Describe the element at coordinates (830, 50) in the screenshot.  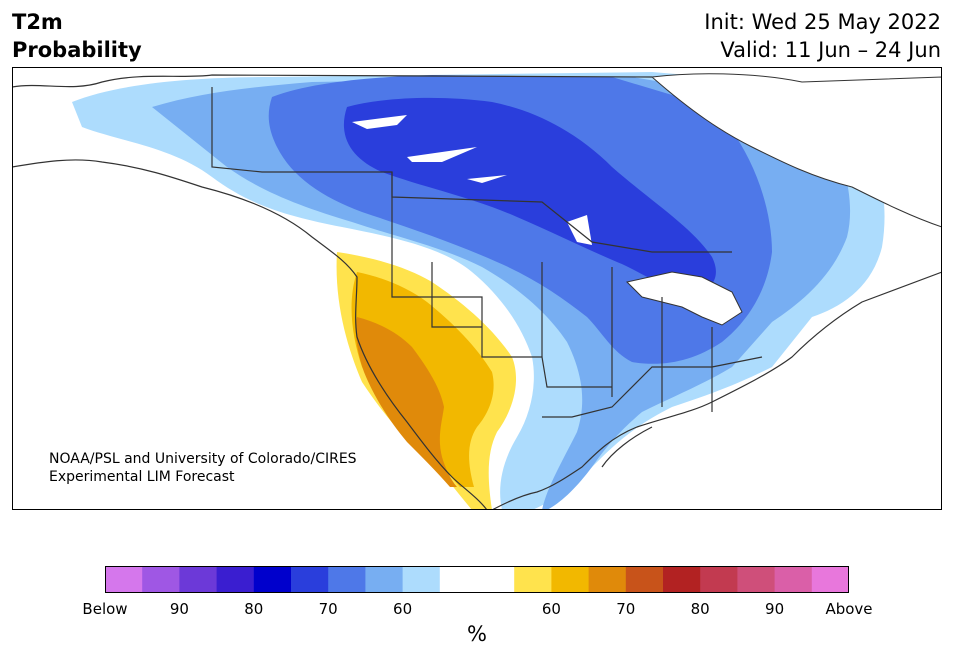
I see `valid-range: Valid: 11 Jun – 24 Jun` at that location.